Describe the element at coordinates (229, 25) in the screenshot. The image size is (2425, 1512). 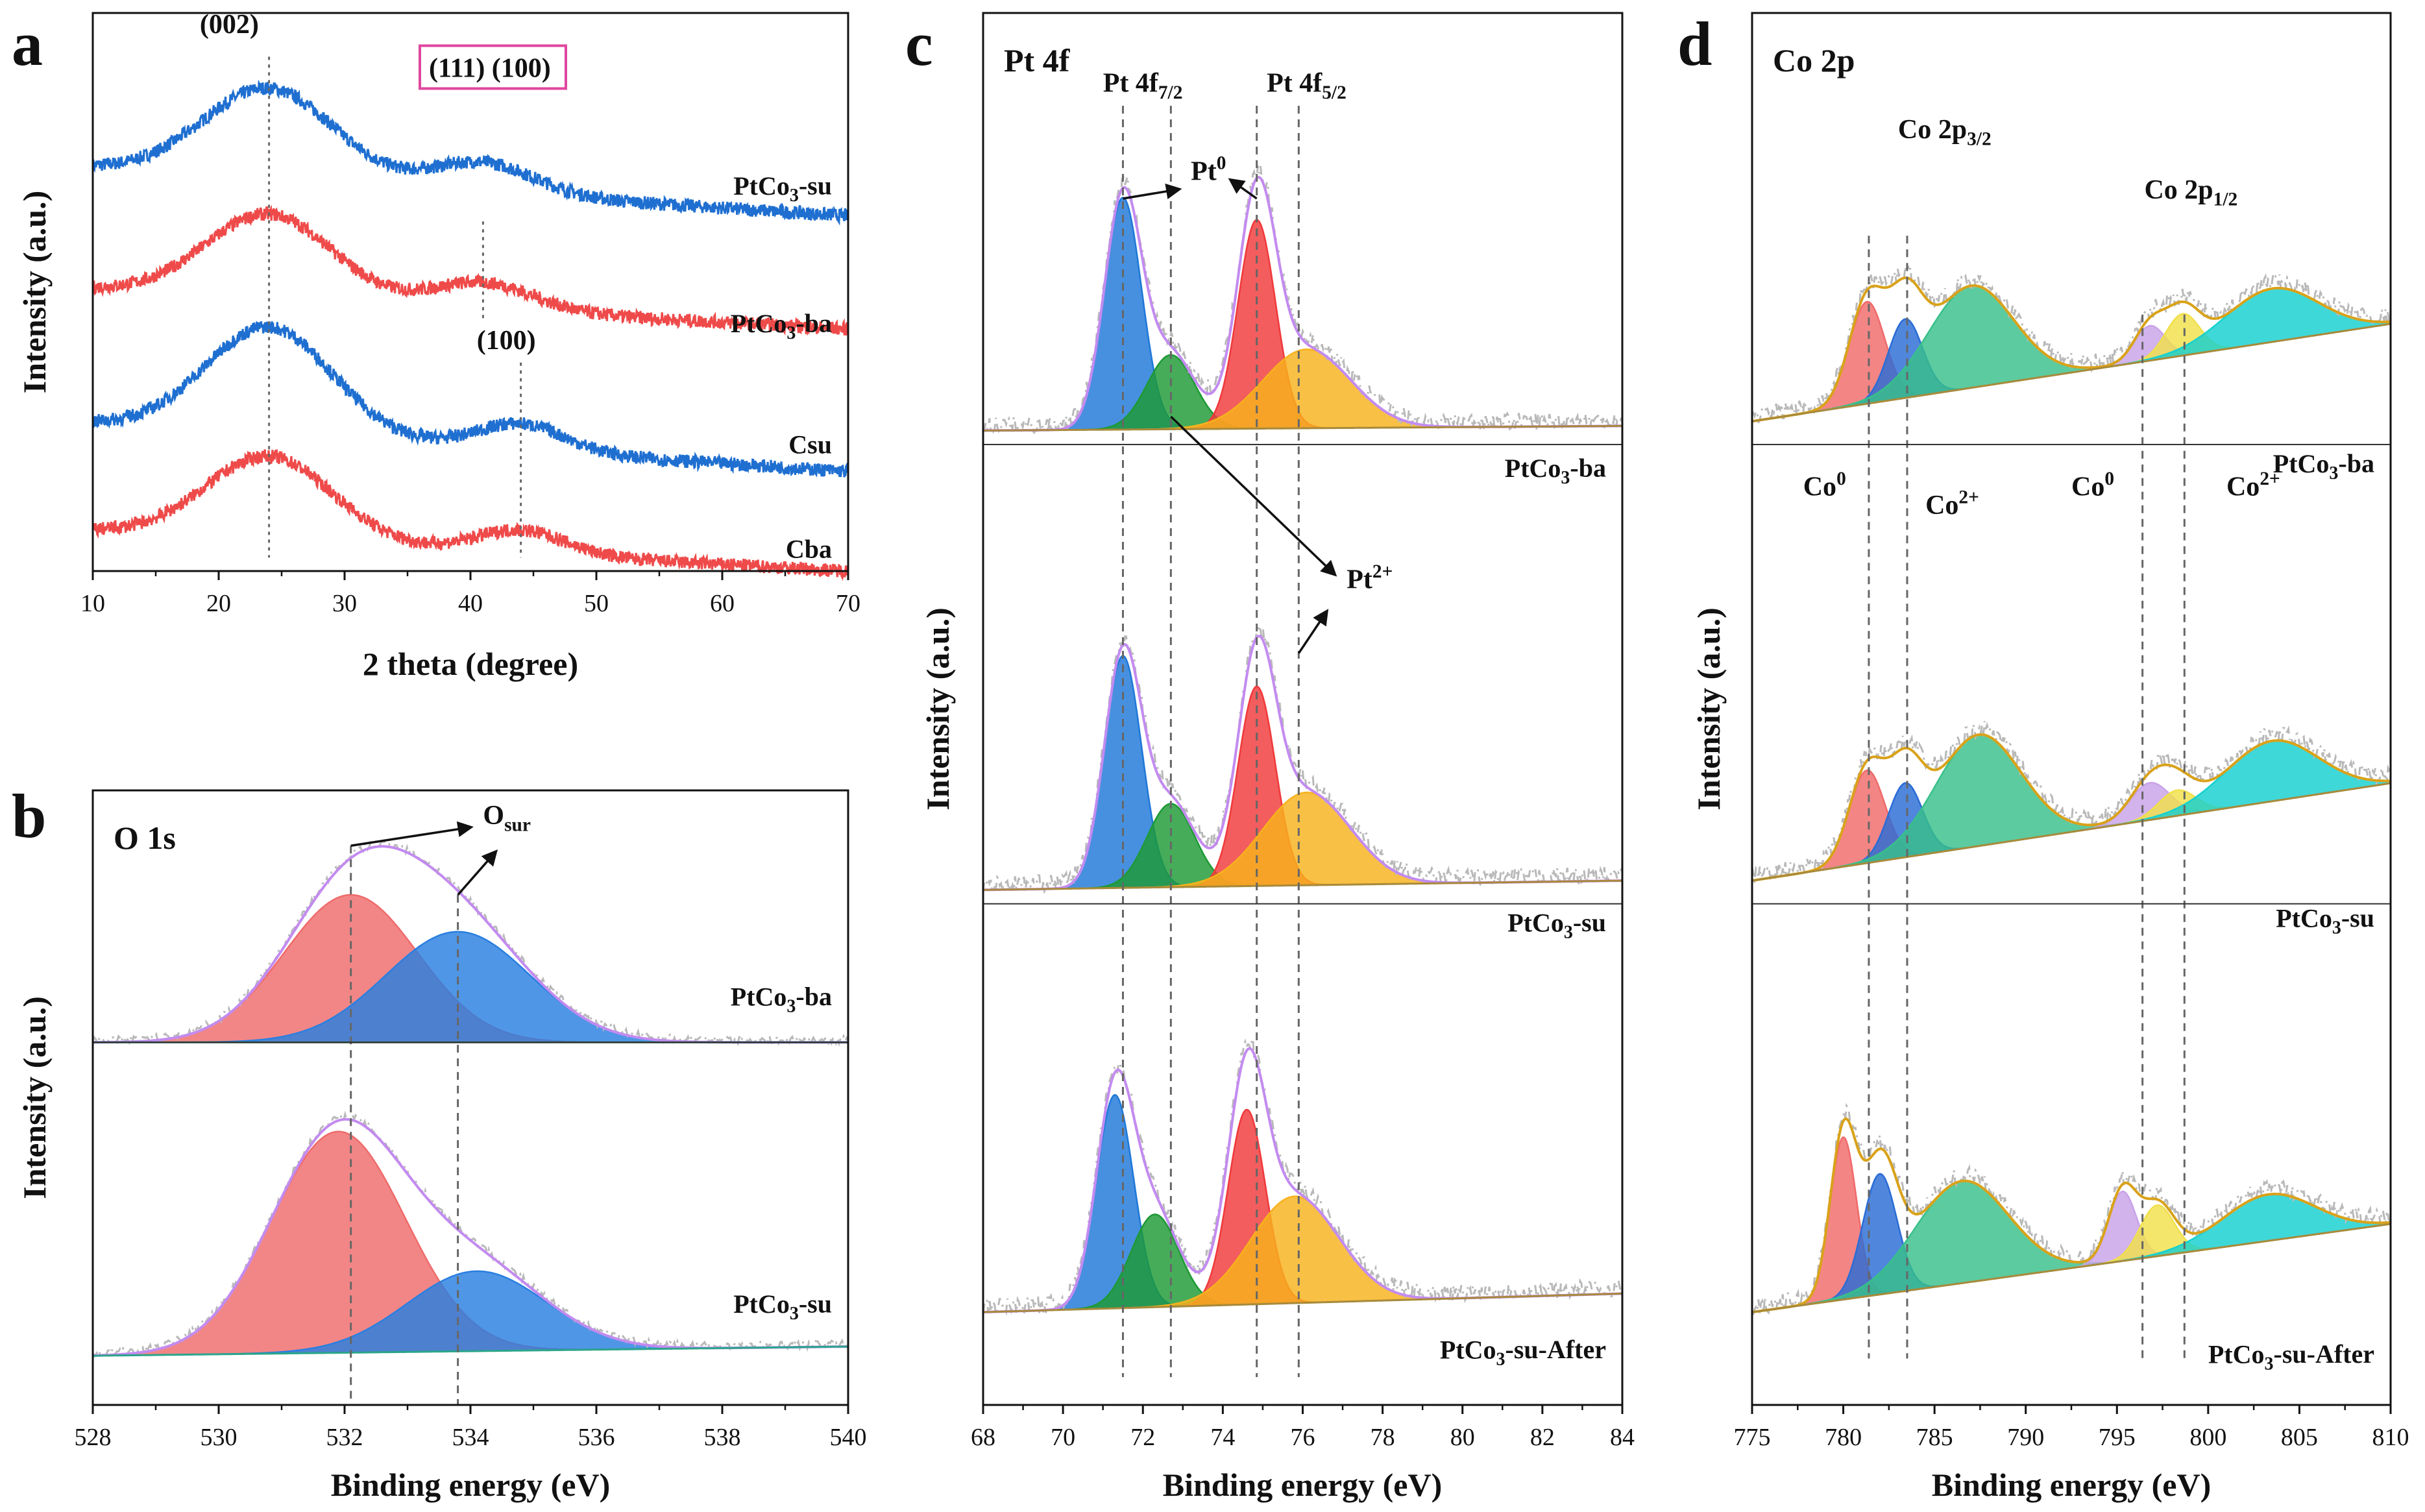
I see `annotation-label: (002)` at that location.